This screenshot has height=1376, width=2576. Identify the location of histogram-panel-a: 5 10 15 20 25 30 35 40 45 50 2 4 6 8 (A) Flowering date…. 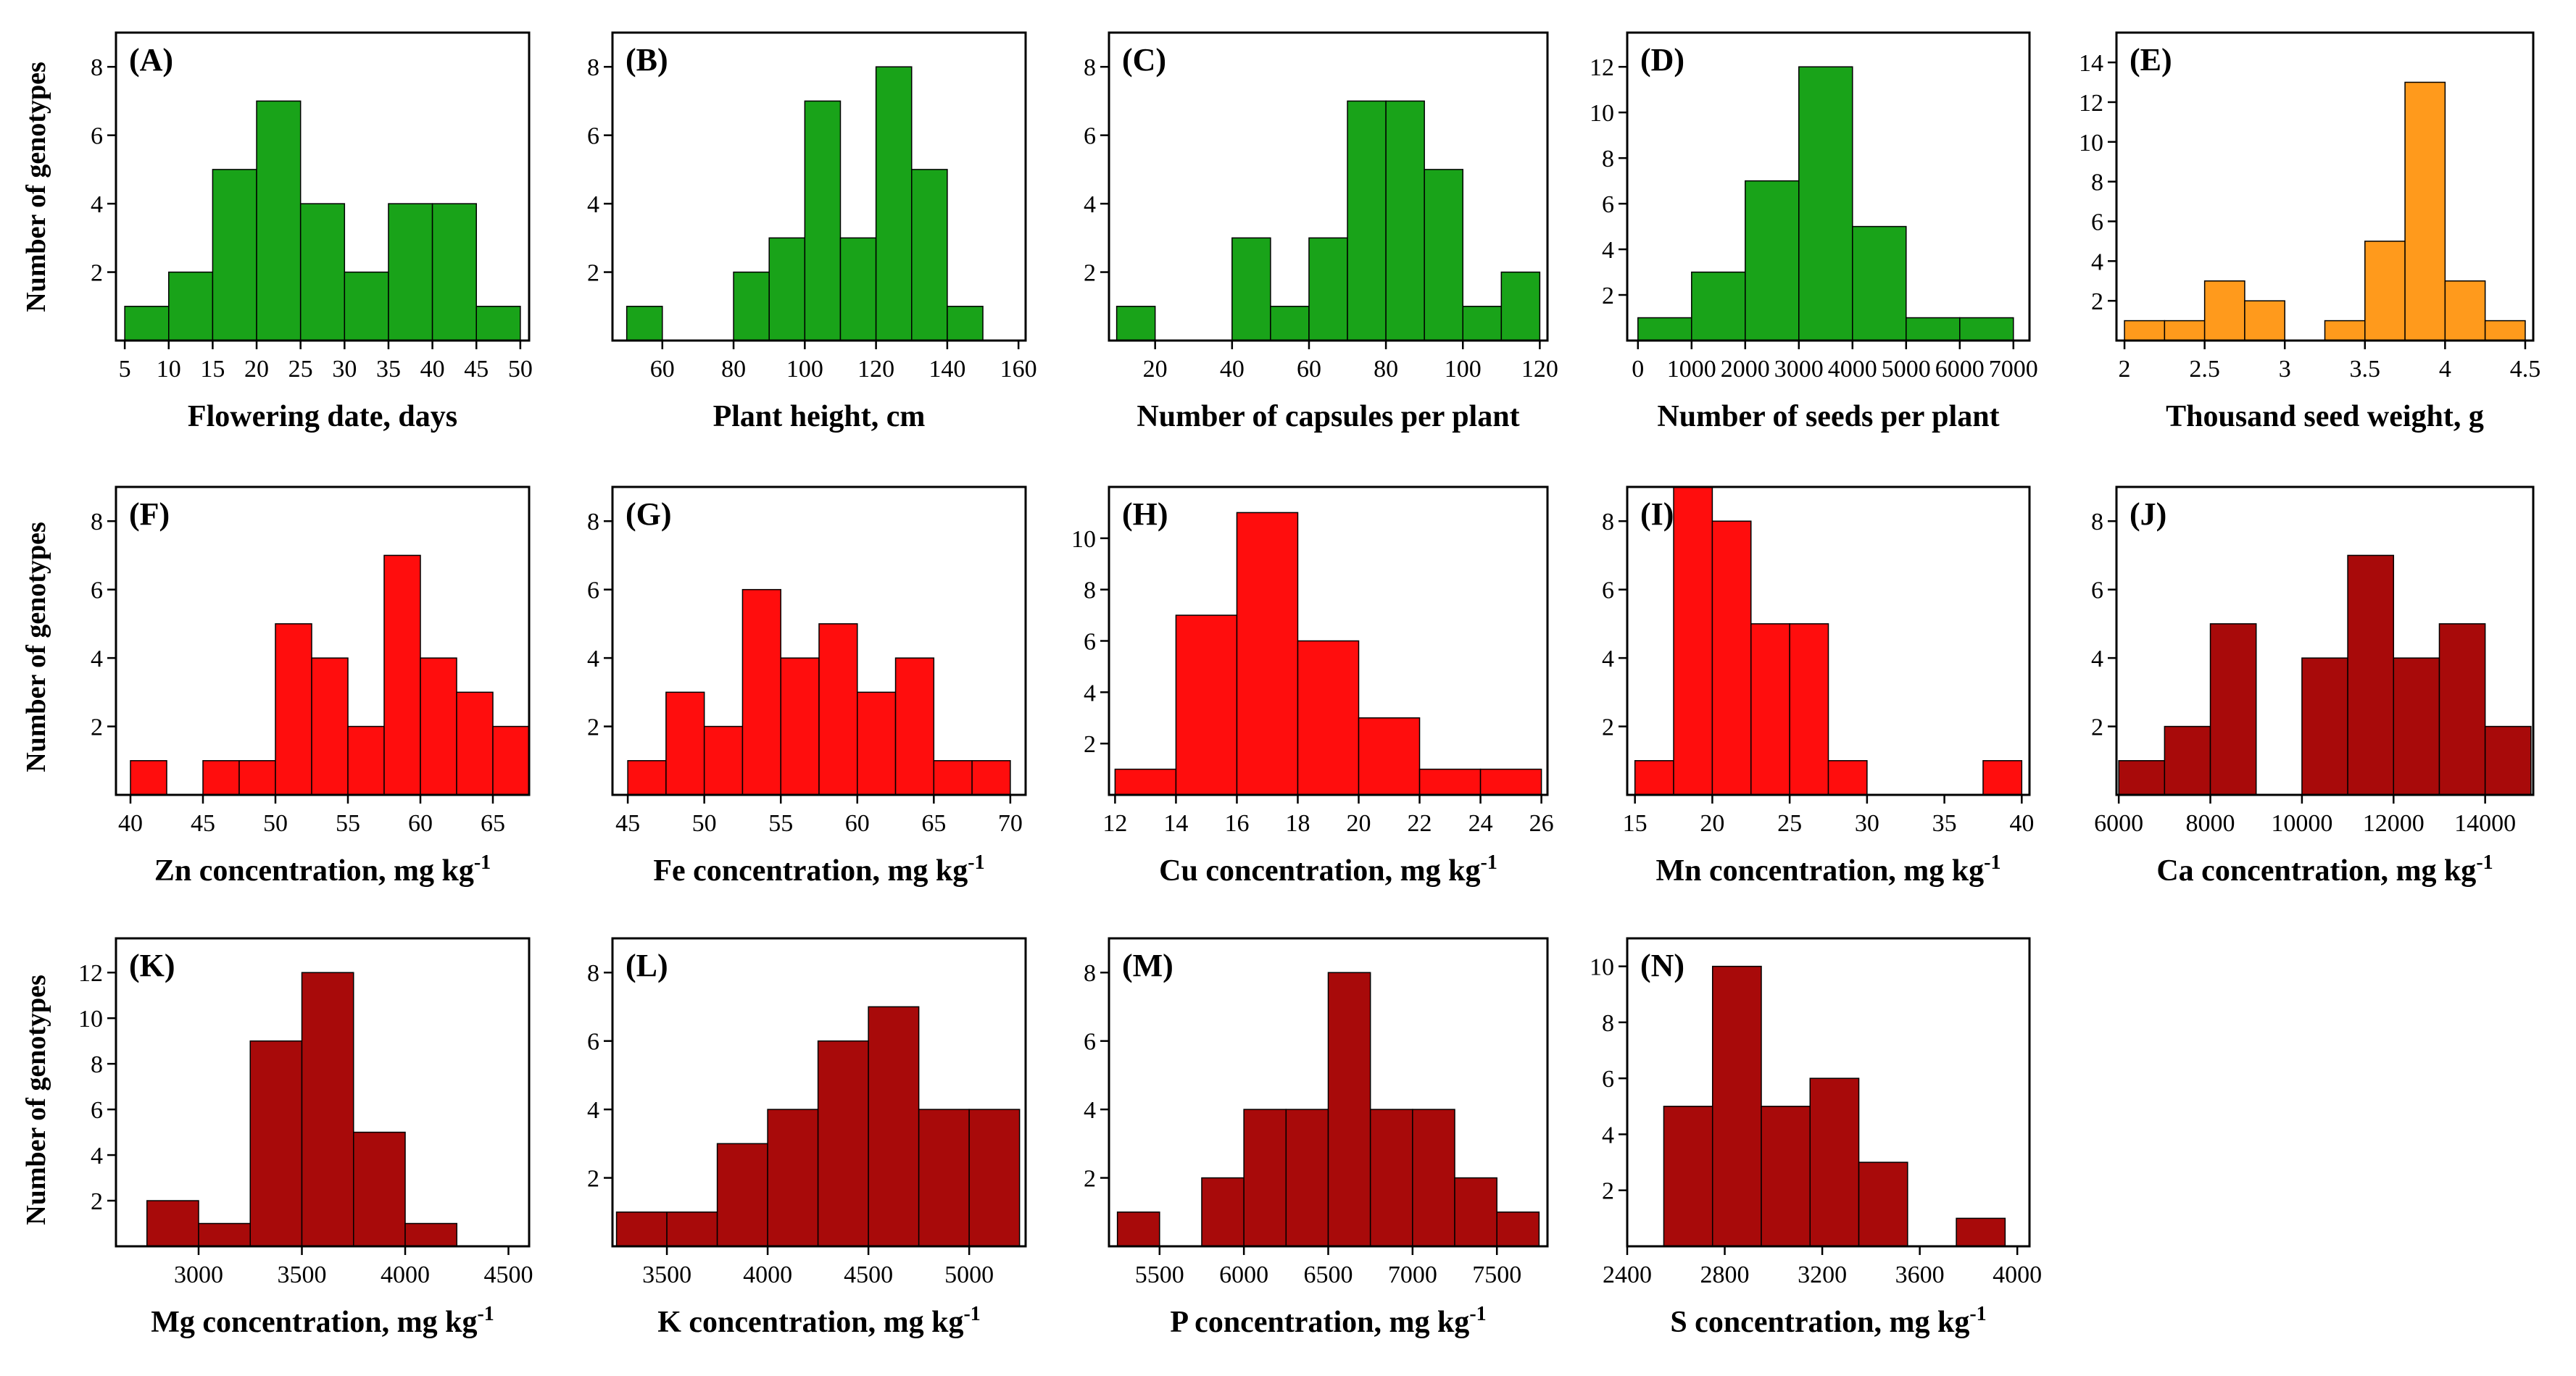
(312, 232).